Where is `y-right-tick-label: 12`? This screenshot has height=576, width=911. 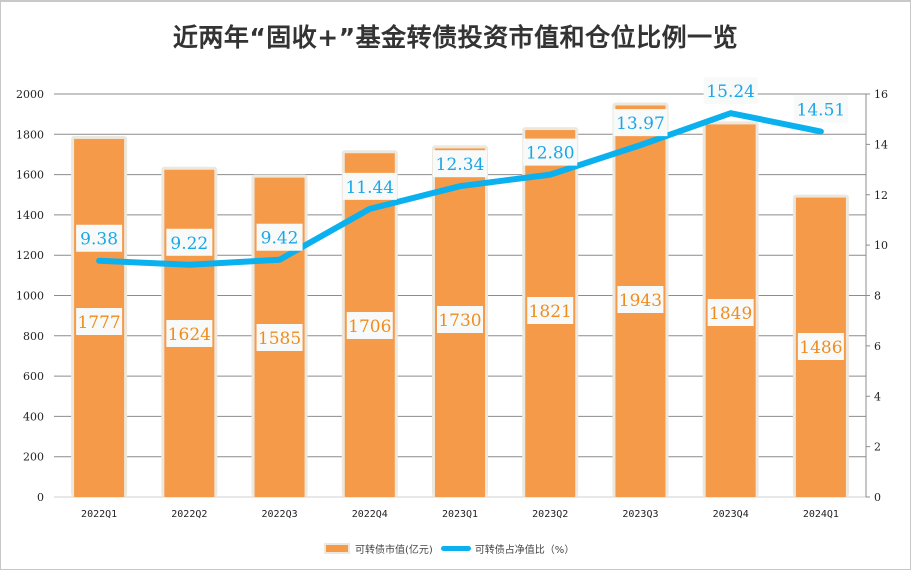
y-right-tick-label: 12 is located at coordinates (881, 195).